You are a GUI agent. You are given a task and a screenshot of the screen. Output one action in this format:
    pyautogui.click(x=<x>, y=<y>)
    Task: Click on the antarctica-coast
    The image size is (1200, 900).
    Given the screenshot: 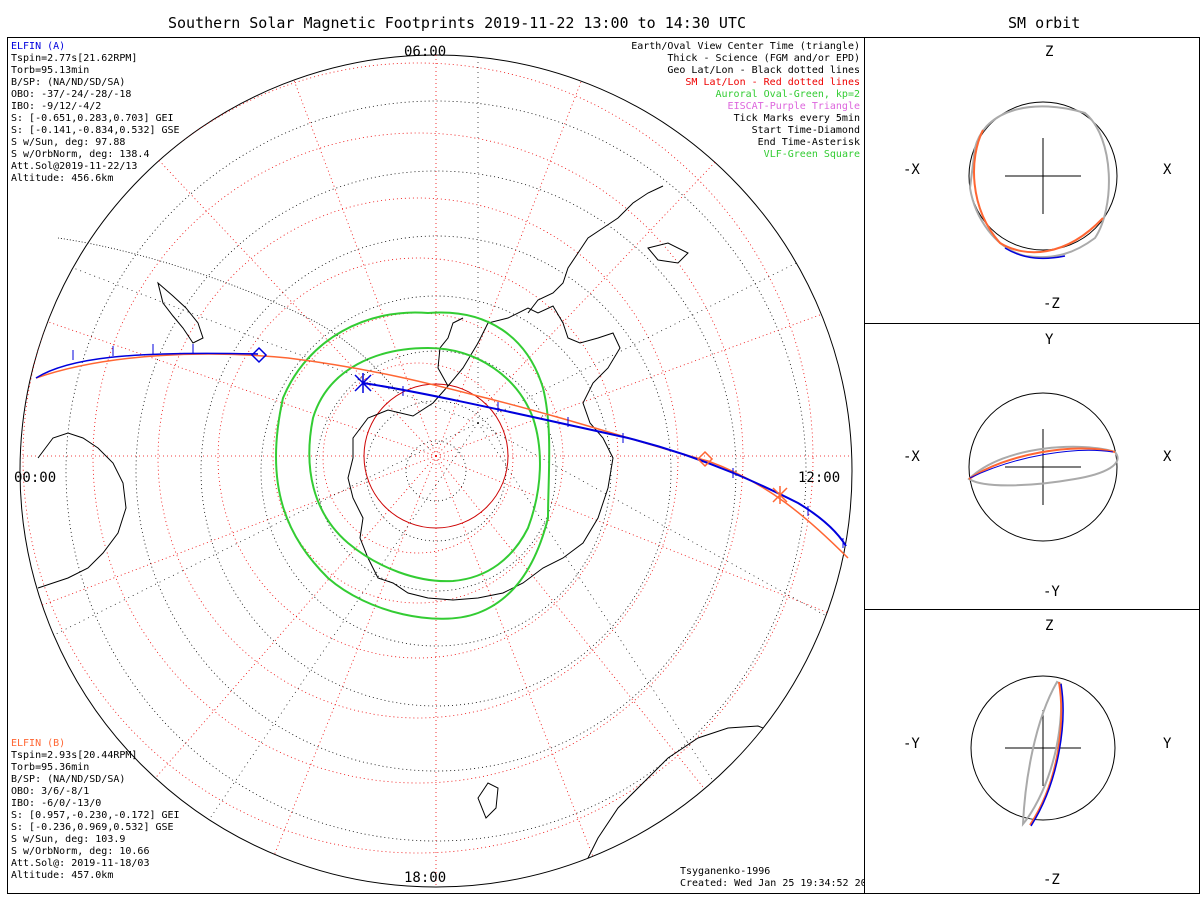 What is the action you would take?
    pyautogui.click(x=484, y=453)
    